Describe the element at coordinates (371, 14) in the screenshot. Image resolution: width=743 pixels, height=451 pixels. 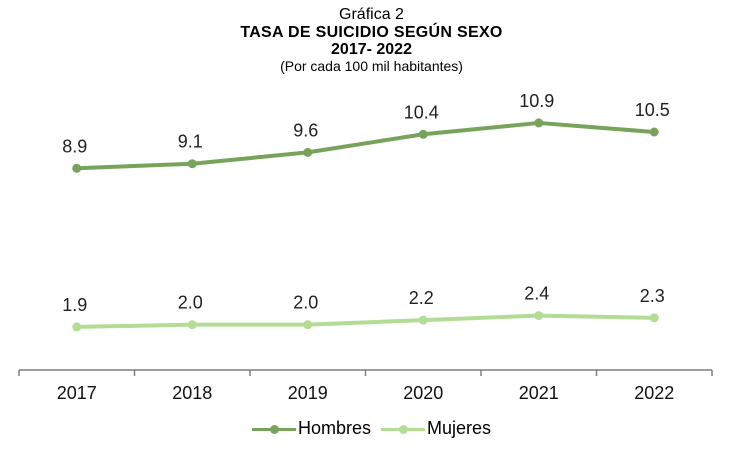
I see `chart-title: Gráfica 2` at that location.